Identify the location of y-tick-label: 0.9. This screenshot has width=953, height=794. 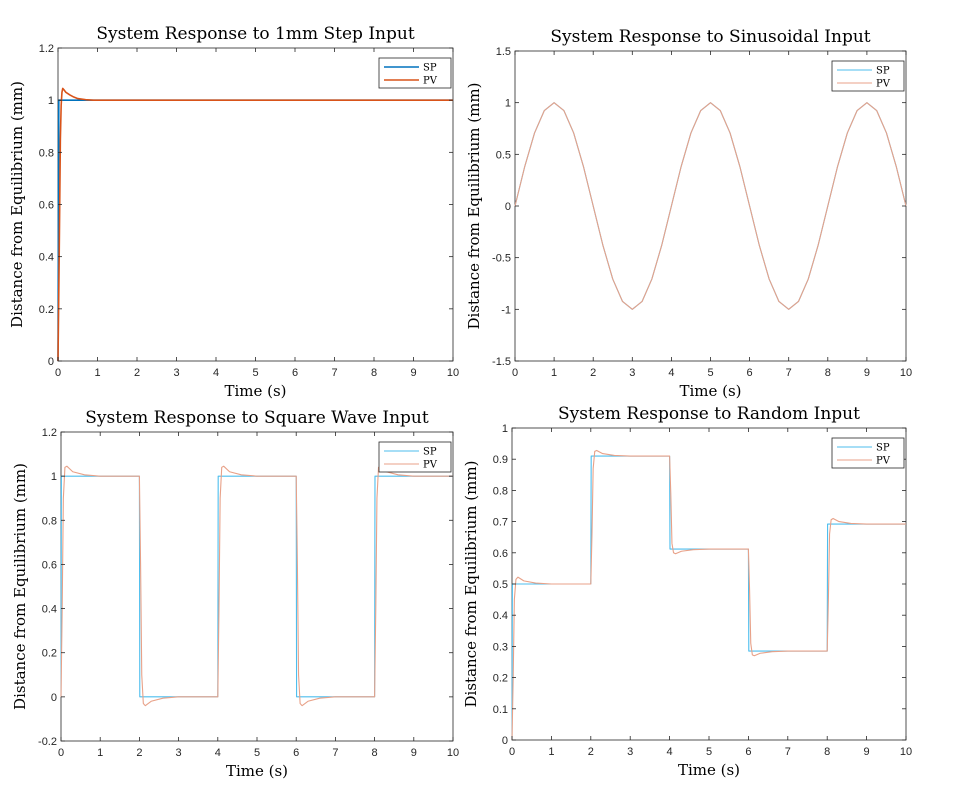
(500, 460).